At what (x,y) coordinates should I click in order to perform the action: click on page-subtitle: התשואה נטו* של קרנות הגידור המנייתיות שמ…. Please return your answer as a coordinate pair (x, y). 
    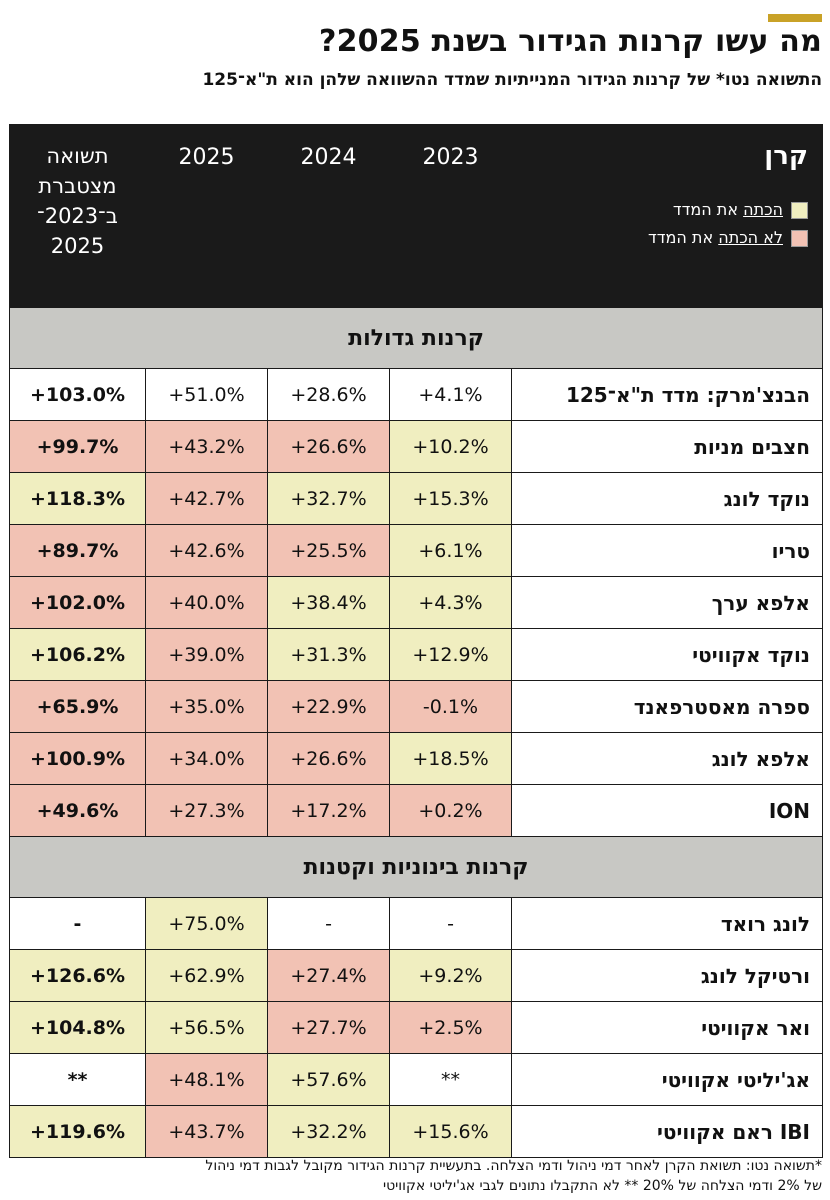
    Looking at the image, I should click on (512, 80).